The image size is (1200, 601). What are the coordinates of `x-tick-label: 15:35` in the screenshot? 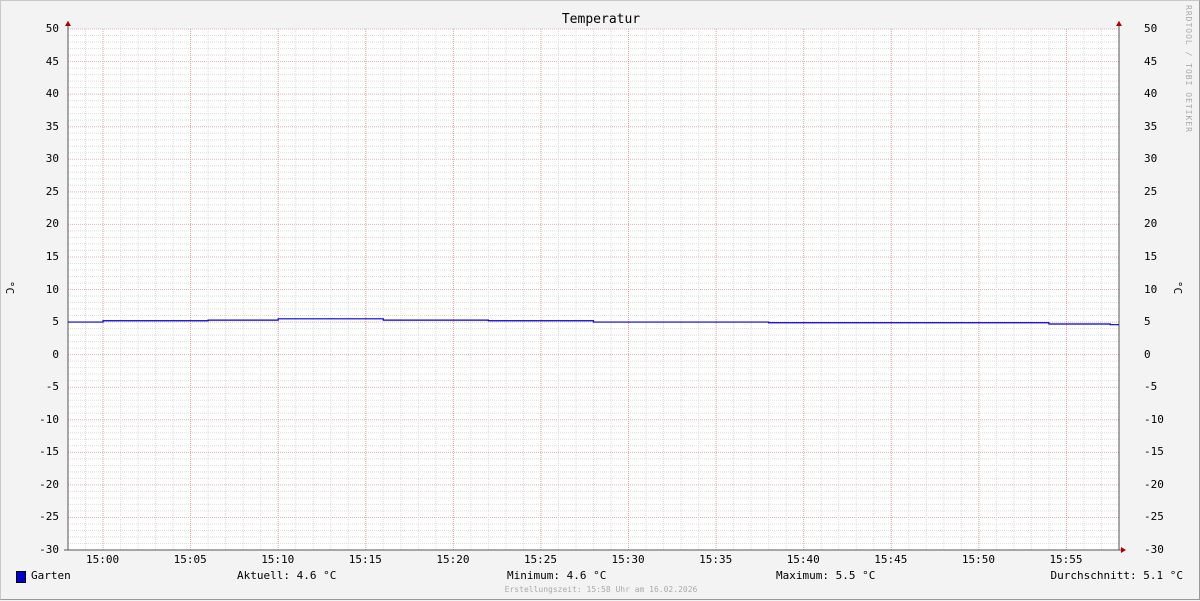 It's located at (716, 559).